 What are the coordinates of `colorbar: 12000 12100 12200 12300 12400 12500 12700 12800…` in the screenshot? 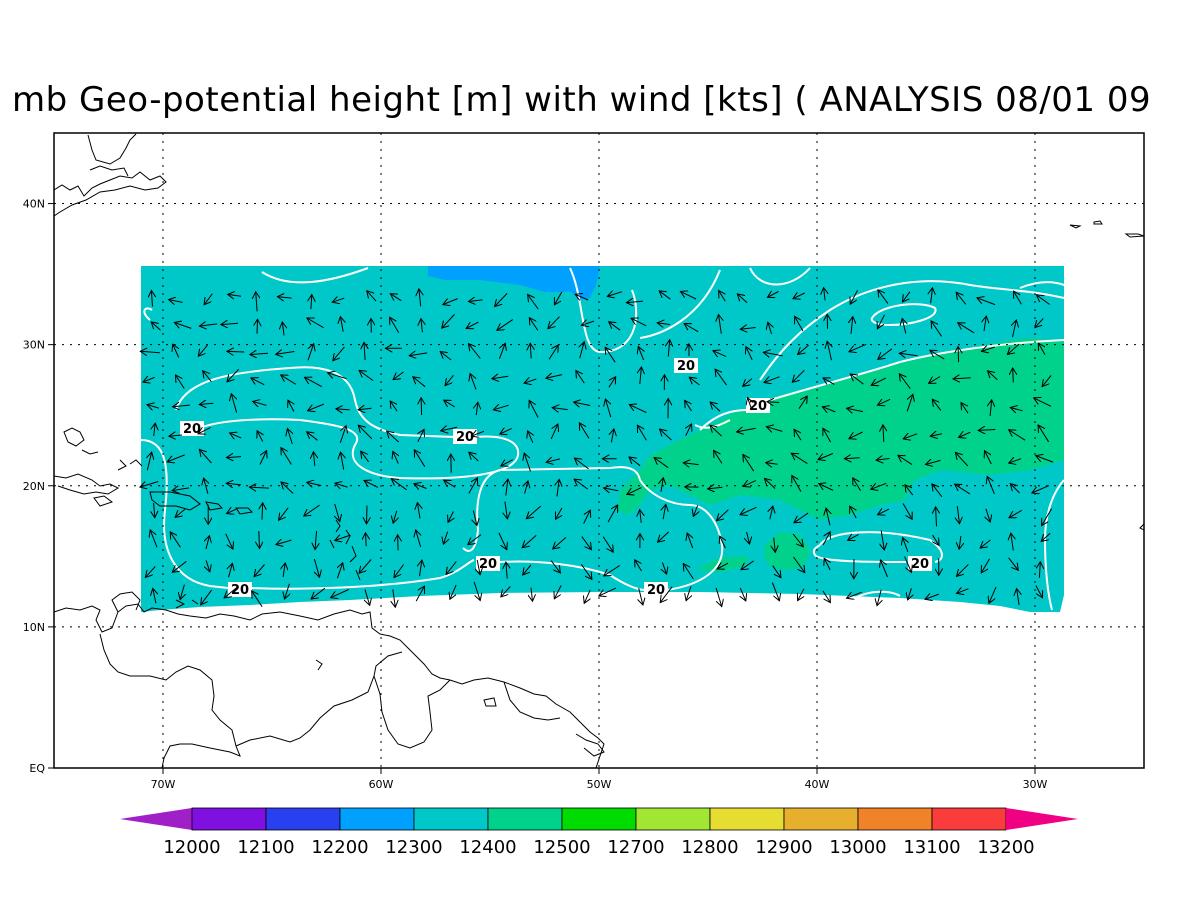 It's located at (599, 832).